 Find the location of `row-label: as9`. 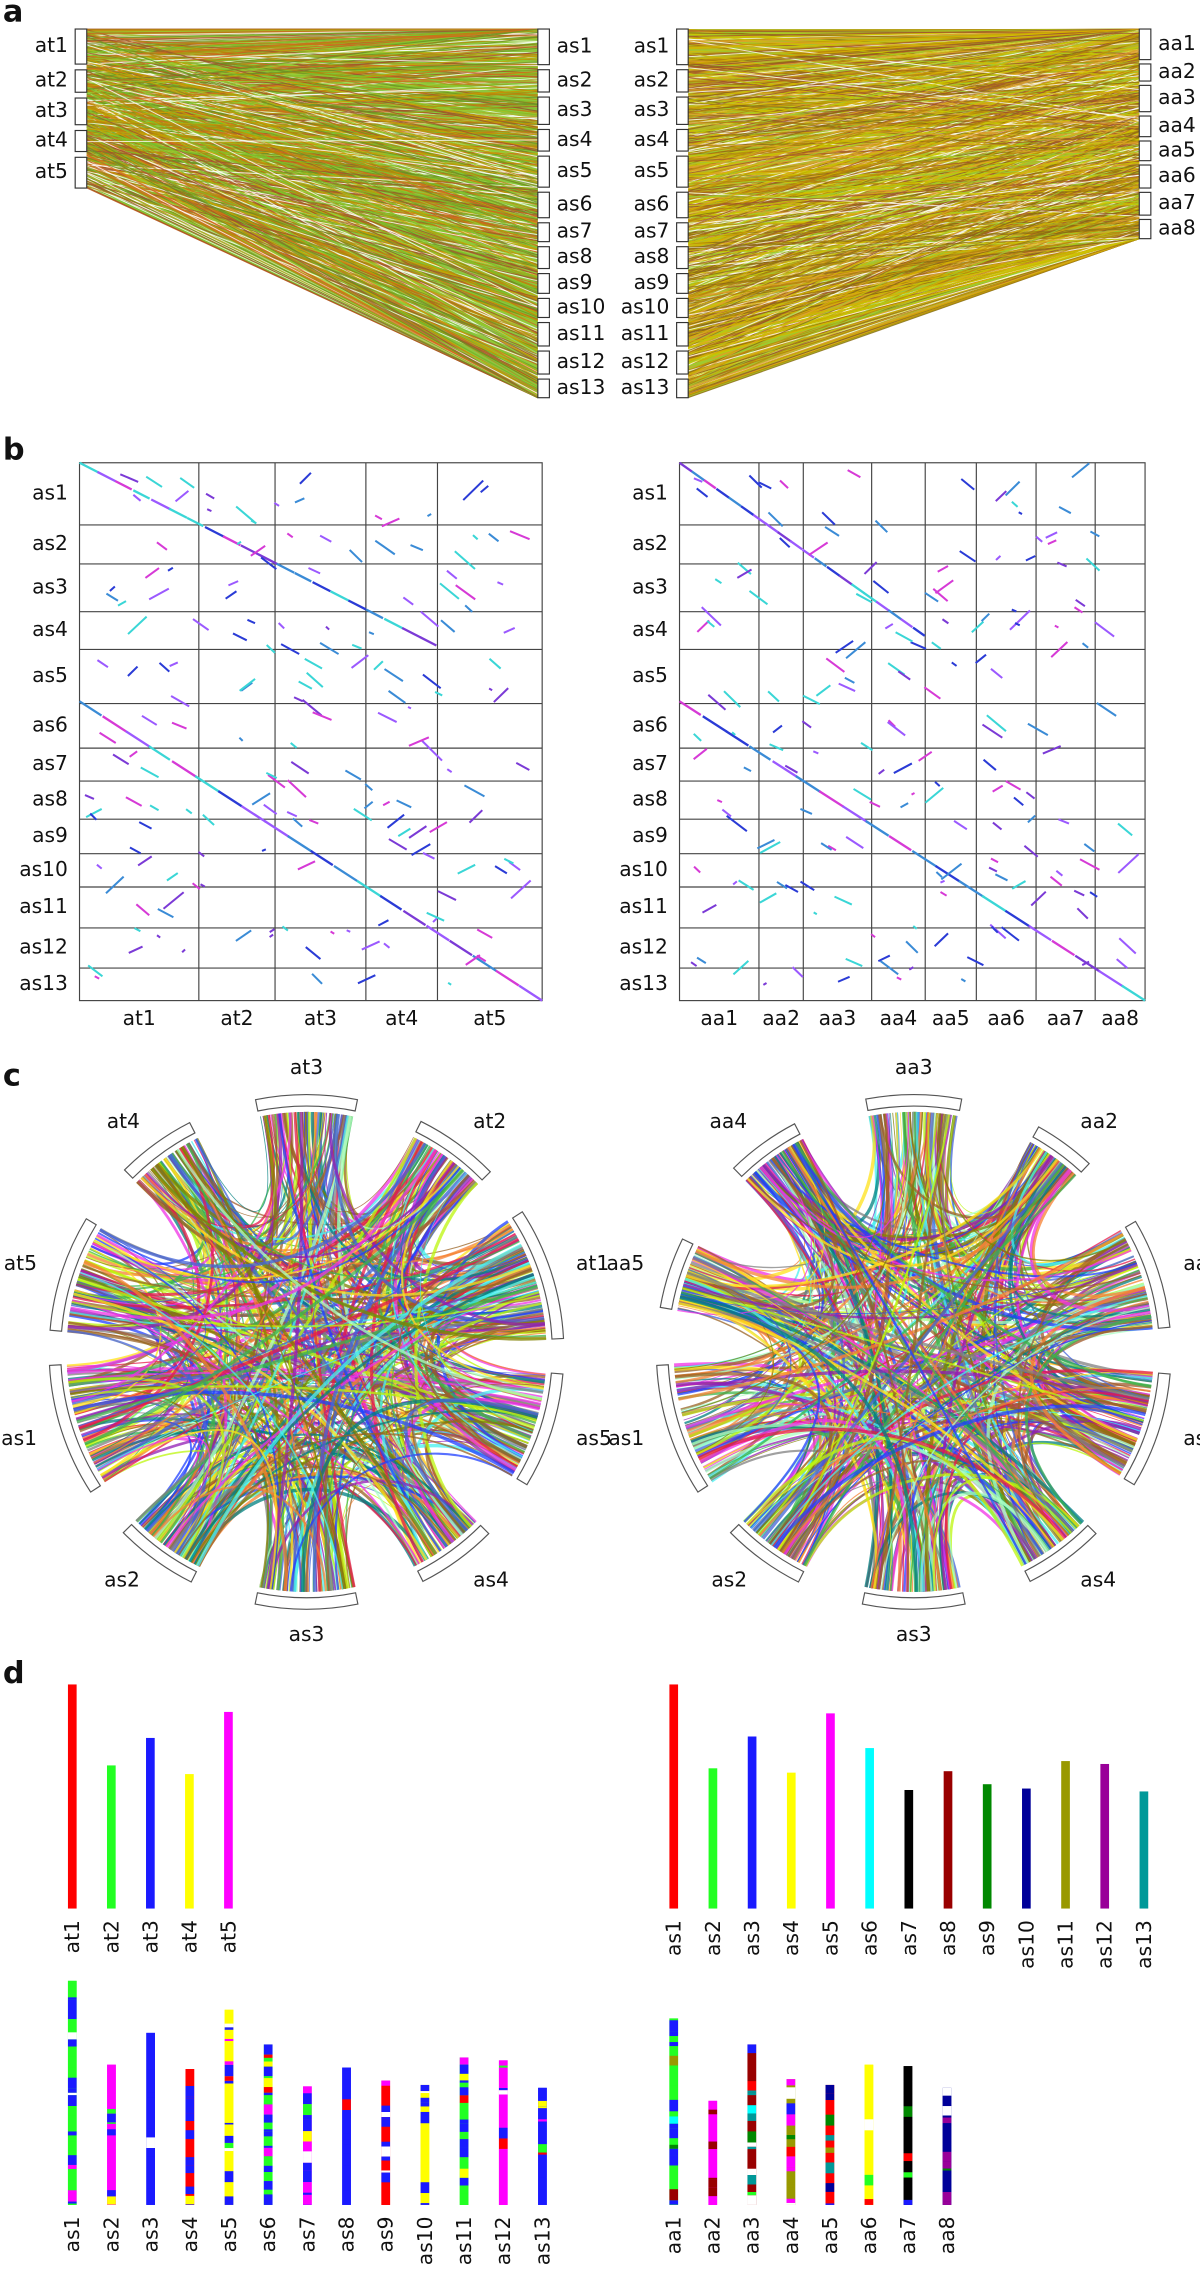

row-label: as9 is located at coordinates (650, 835).